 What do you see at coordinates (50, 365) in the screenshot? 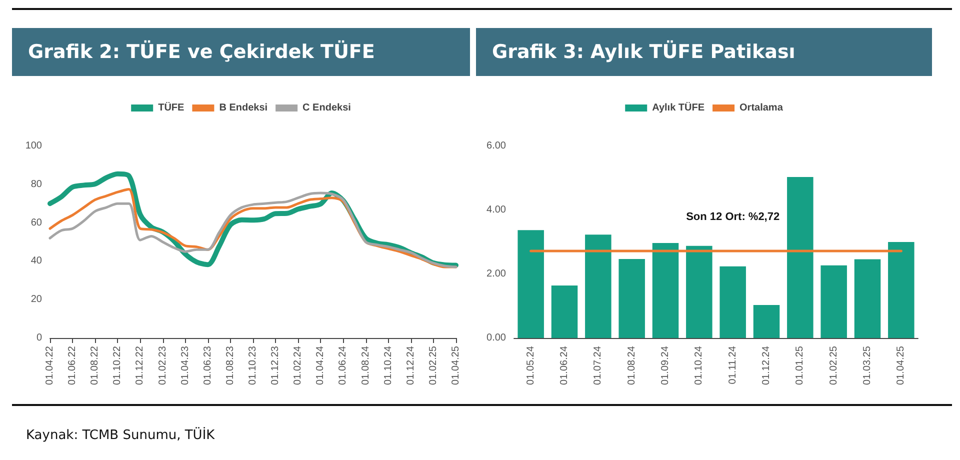
I see `x-tick-label: 01.04.22` at bounding box center [50, 365].